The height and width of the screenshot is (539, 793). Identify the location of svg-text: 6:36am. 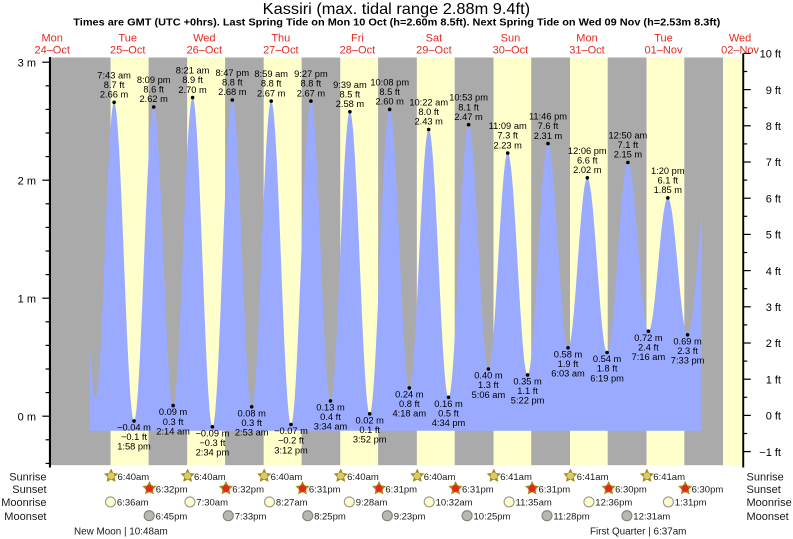
(133, 503).